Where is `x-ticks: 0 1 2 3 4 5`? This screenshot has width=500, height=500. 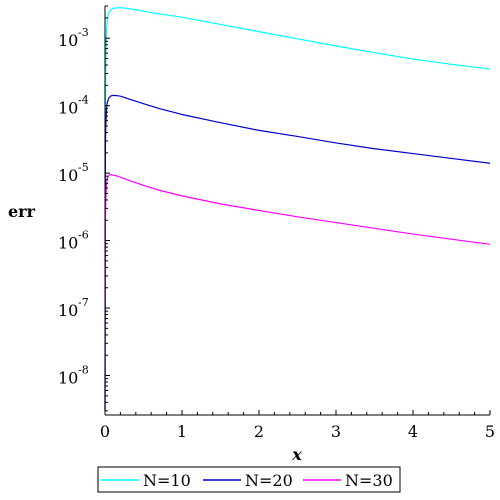
x-ticks: 0 1 2 3 4 5 is located at coordinates (297, 425).